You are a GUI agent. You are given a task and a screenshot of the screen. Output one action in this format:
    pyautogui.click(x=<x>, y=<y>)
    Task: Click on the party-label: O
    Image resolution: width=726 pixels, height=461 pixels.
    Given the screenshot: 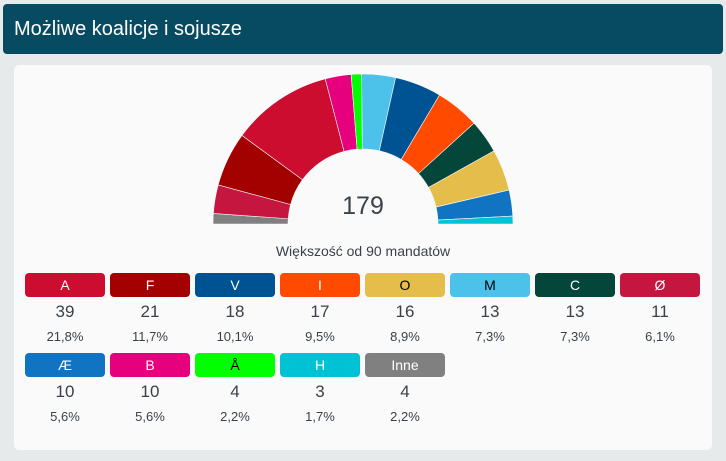 What is the action you would take?
    pyautogui.click(x=405, y=285)
    